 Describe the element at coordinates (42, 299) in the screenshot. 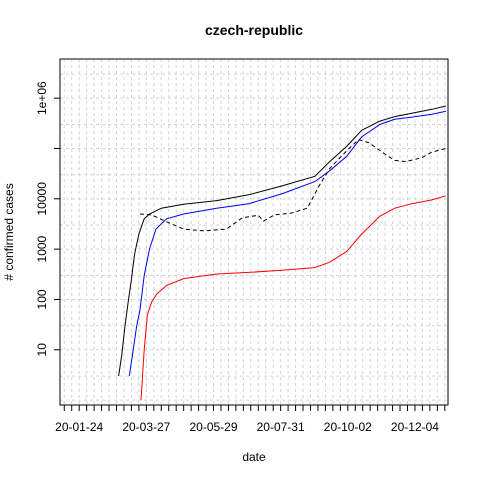

I see `y-tick-label: 100` at that location.